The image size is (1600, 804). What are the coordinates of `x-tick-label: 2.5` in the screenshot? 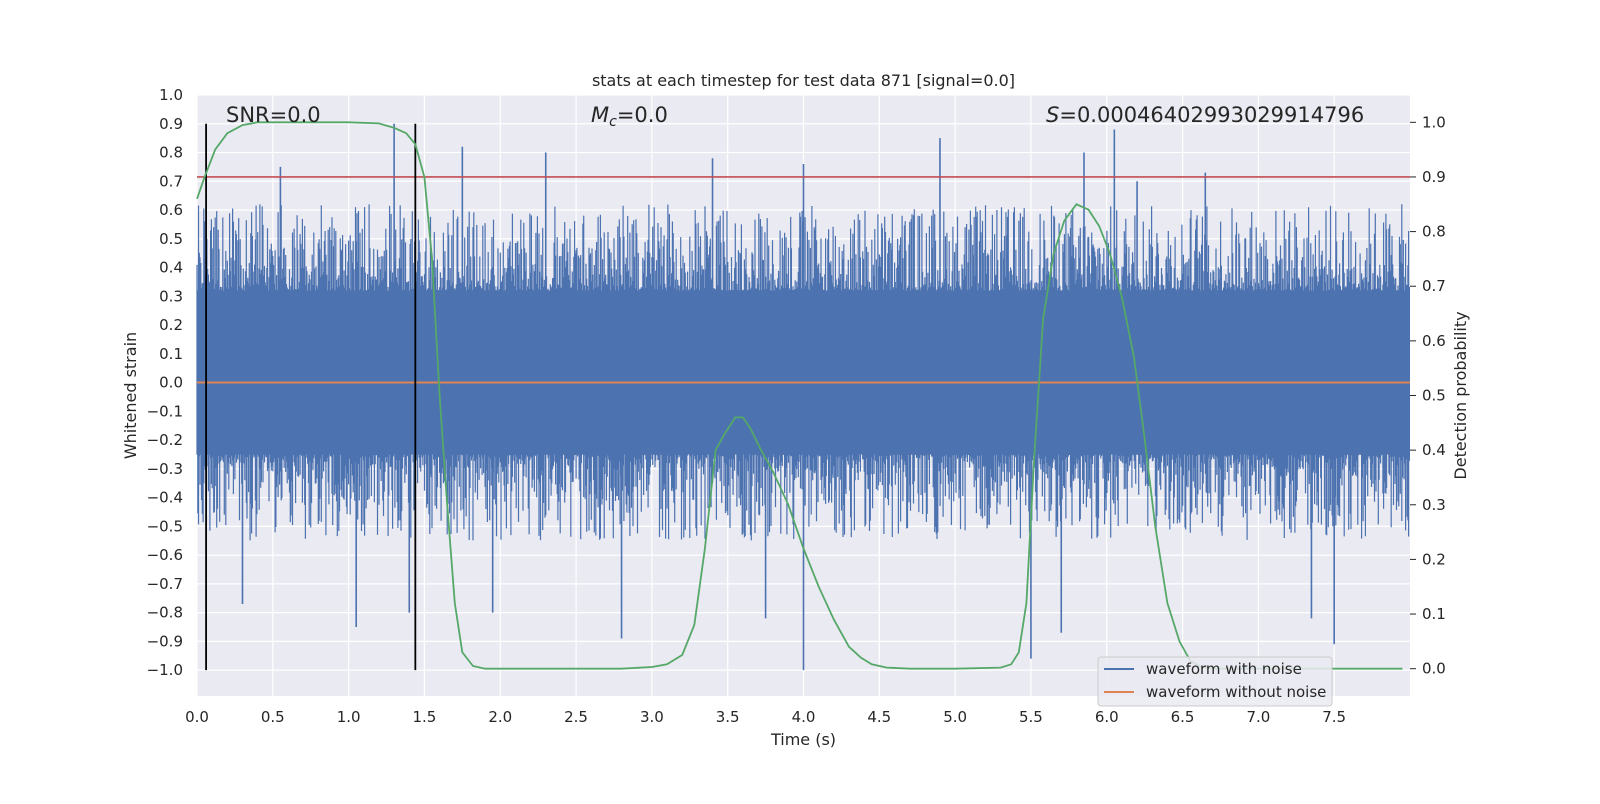 It's located at (576, 717).